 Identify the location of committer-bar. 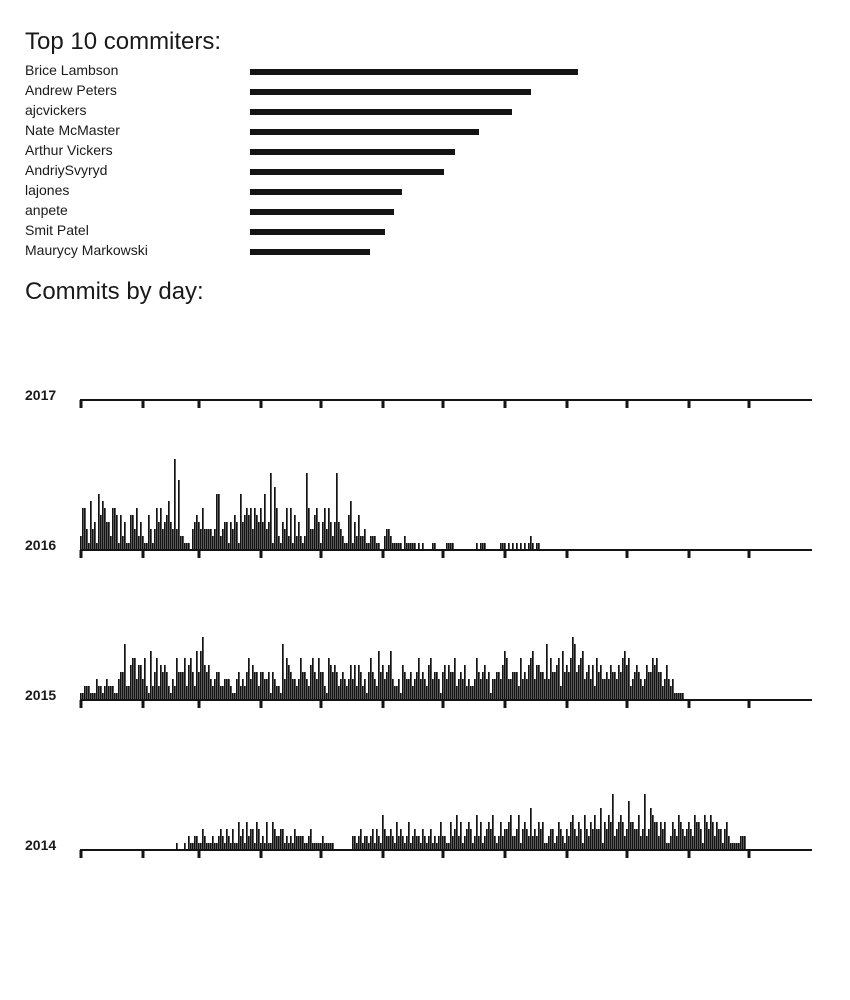
(381, 112).